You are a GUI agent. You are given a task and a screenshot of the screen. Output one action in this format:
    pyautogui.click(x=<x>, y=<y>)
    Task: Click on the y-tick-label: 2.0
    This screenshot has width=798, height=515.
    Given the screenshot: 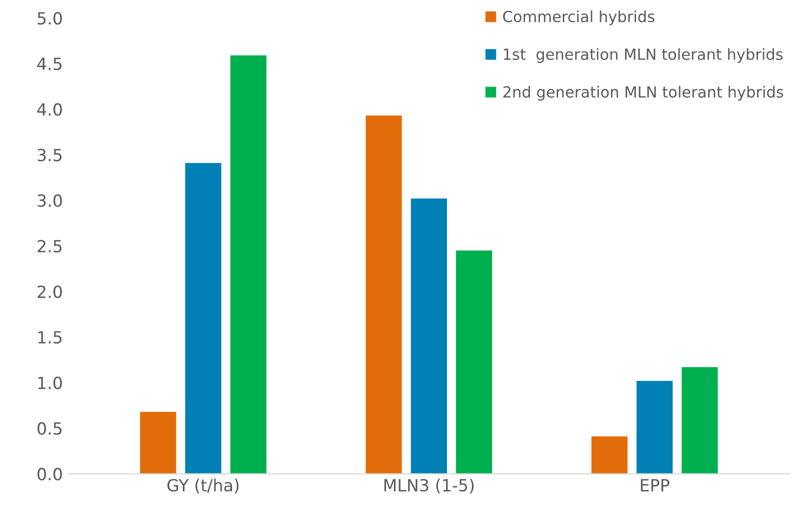 What is the action you would take?
    pyautogui.click(x=50, y=291)
    